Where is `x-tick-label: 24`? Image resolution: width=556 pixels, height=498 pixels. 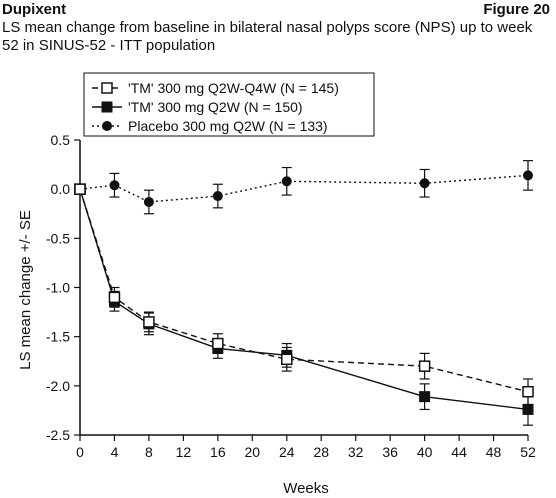 x-tick-label: 24 is located at coordinates (287, 452).